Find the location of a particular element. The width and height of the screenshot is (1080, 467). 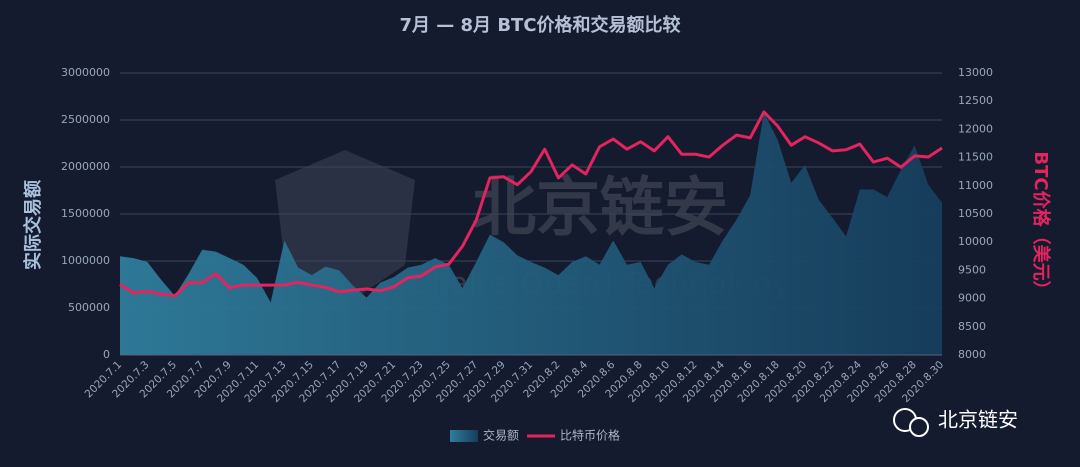

watermark-title: 北京链安 is located at coordinates (600, 209).